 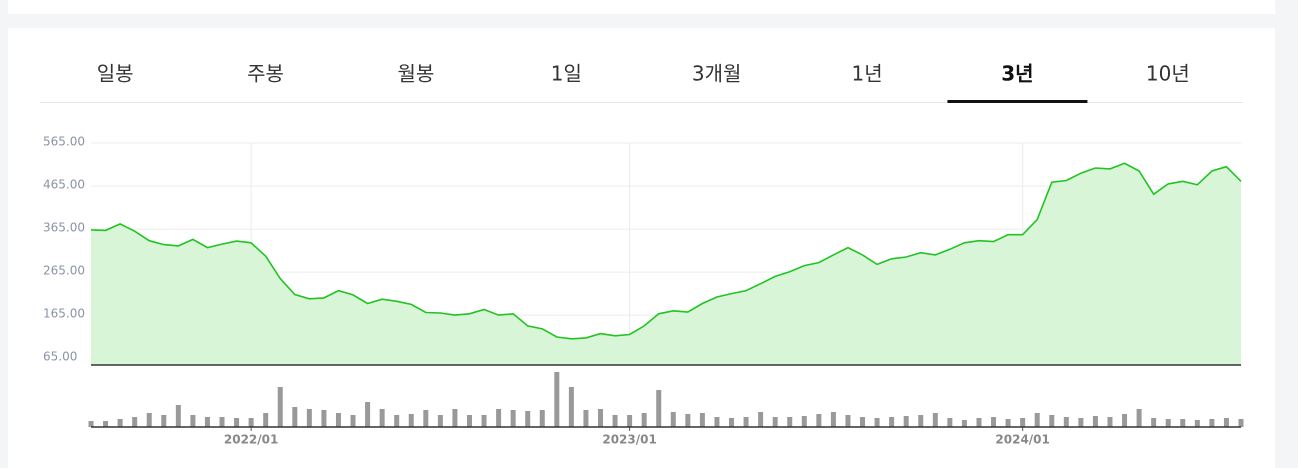 What do you see at coordinates (64, 271) in the screenshot?
I see `y-tick-label: 265.00` at bounding box center [64, 271].